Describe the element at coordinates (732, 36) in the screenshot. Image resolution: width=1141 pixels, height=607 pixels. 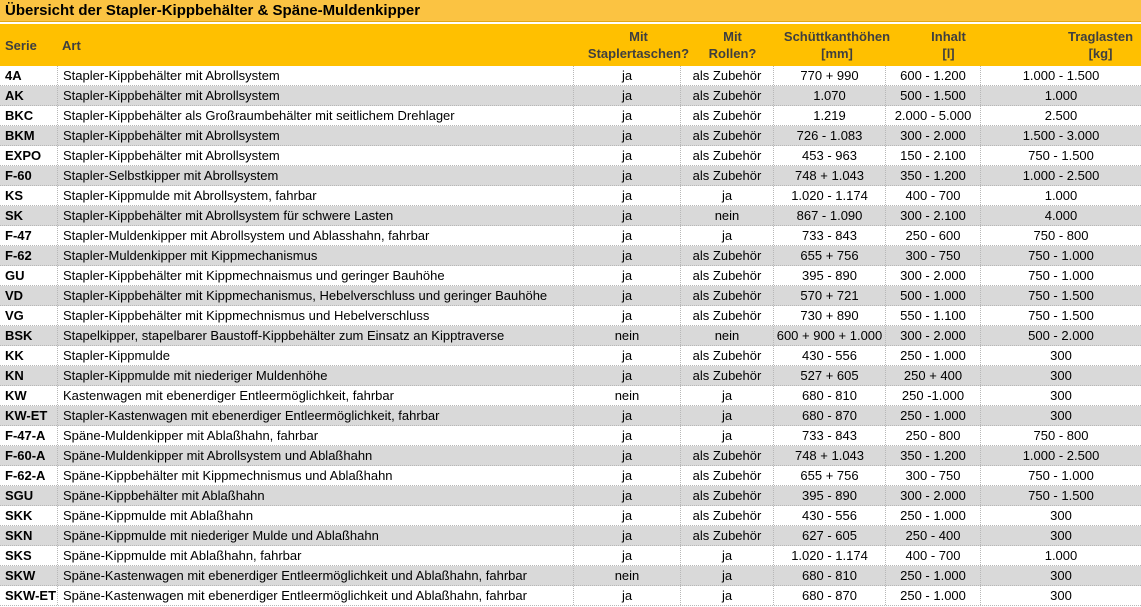
I see `header-line-1: Mit` at that location.